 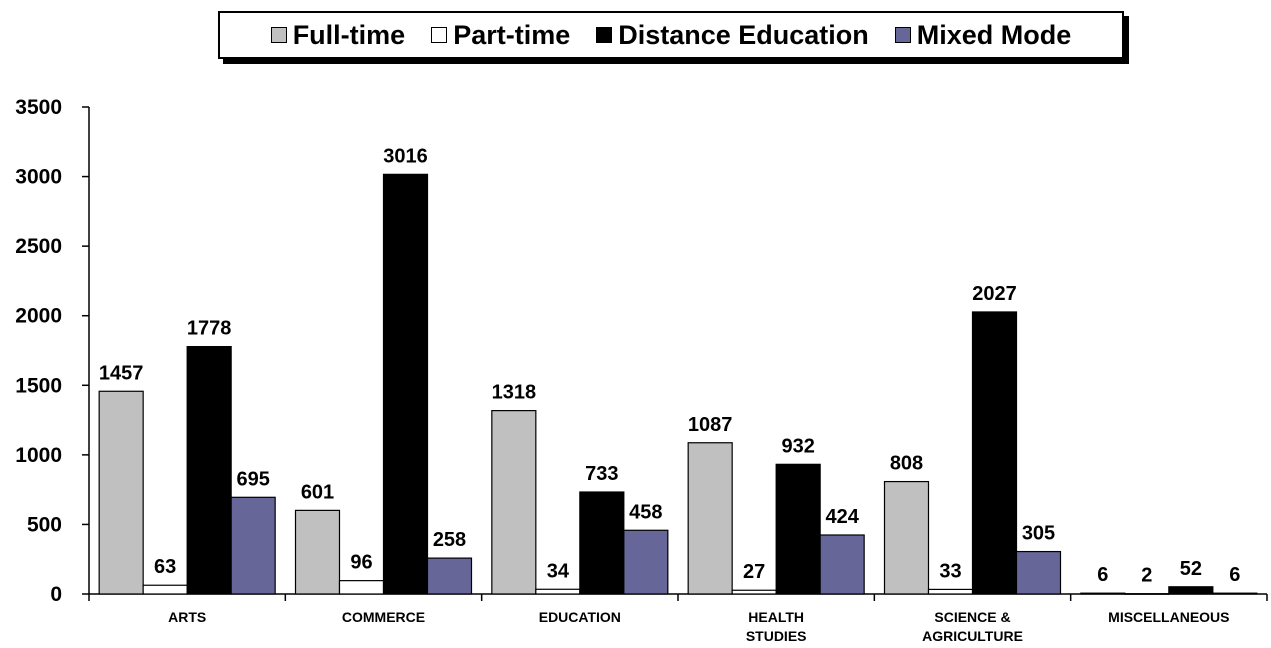 I want to click on bar-value-label: 2, so click(x=1146, y=576).